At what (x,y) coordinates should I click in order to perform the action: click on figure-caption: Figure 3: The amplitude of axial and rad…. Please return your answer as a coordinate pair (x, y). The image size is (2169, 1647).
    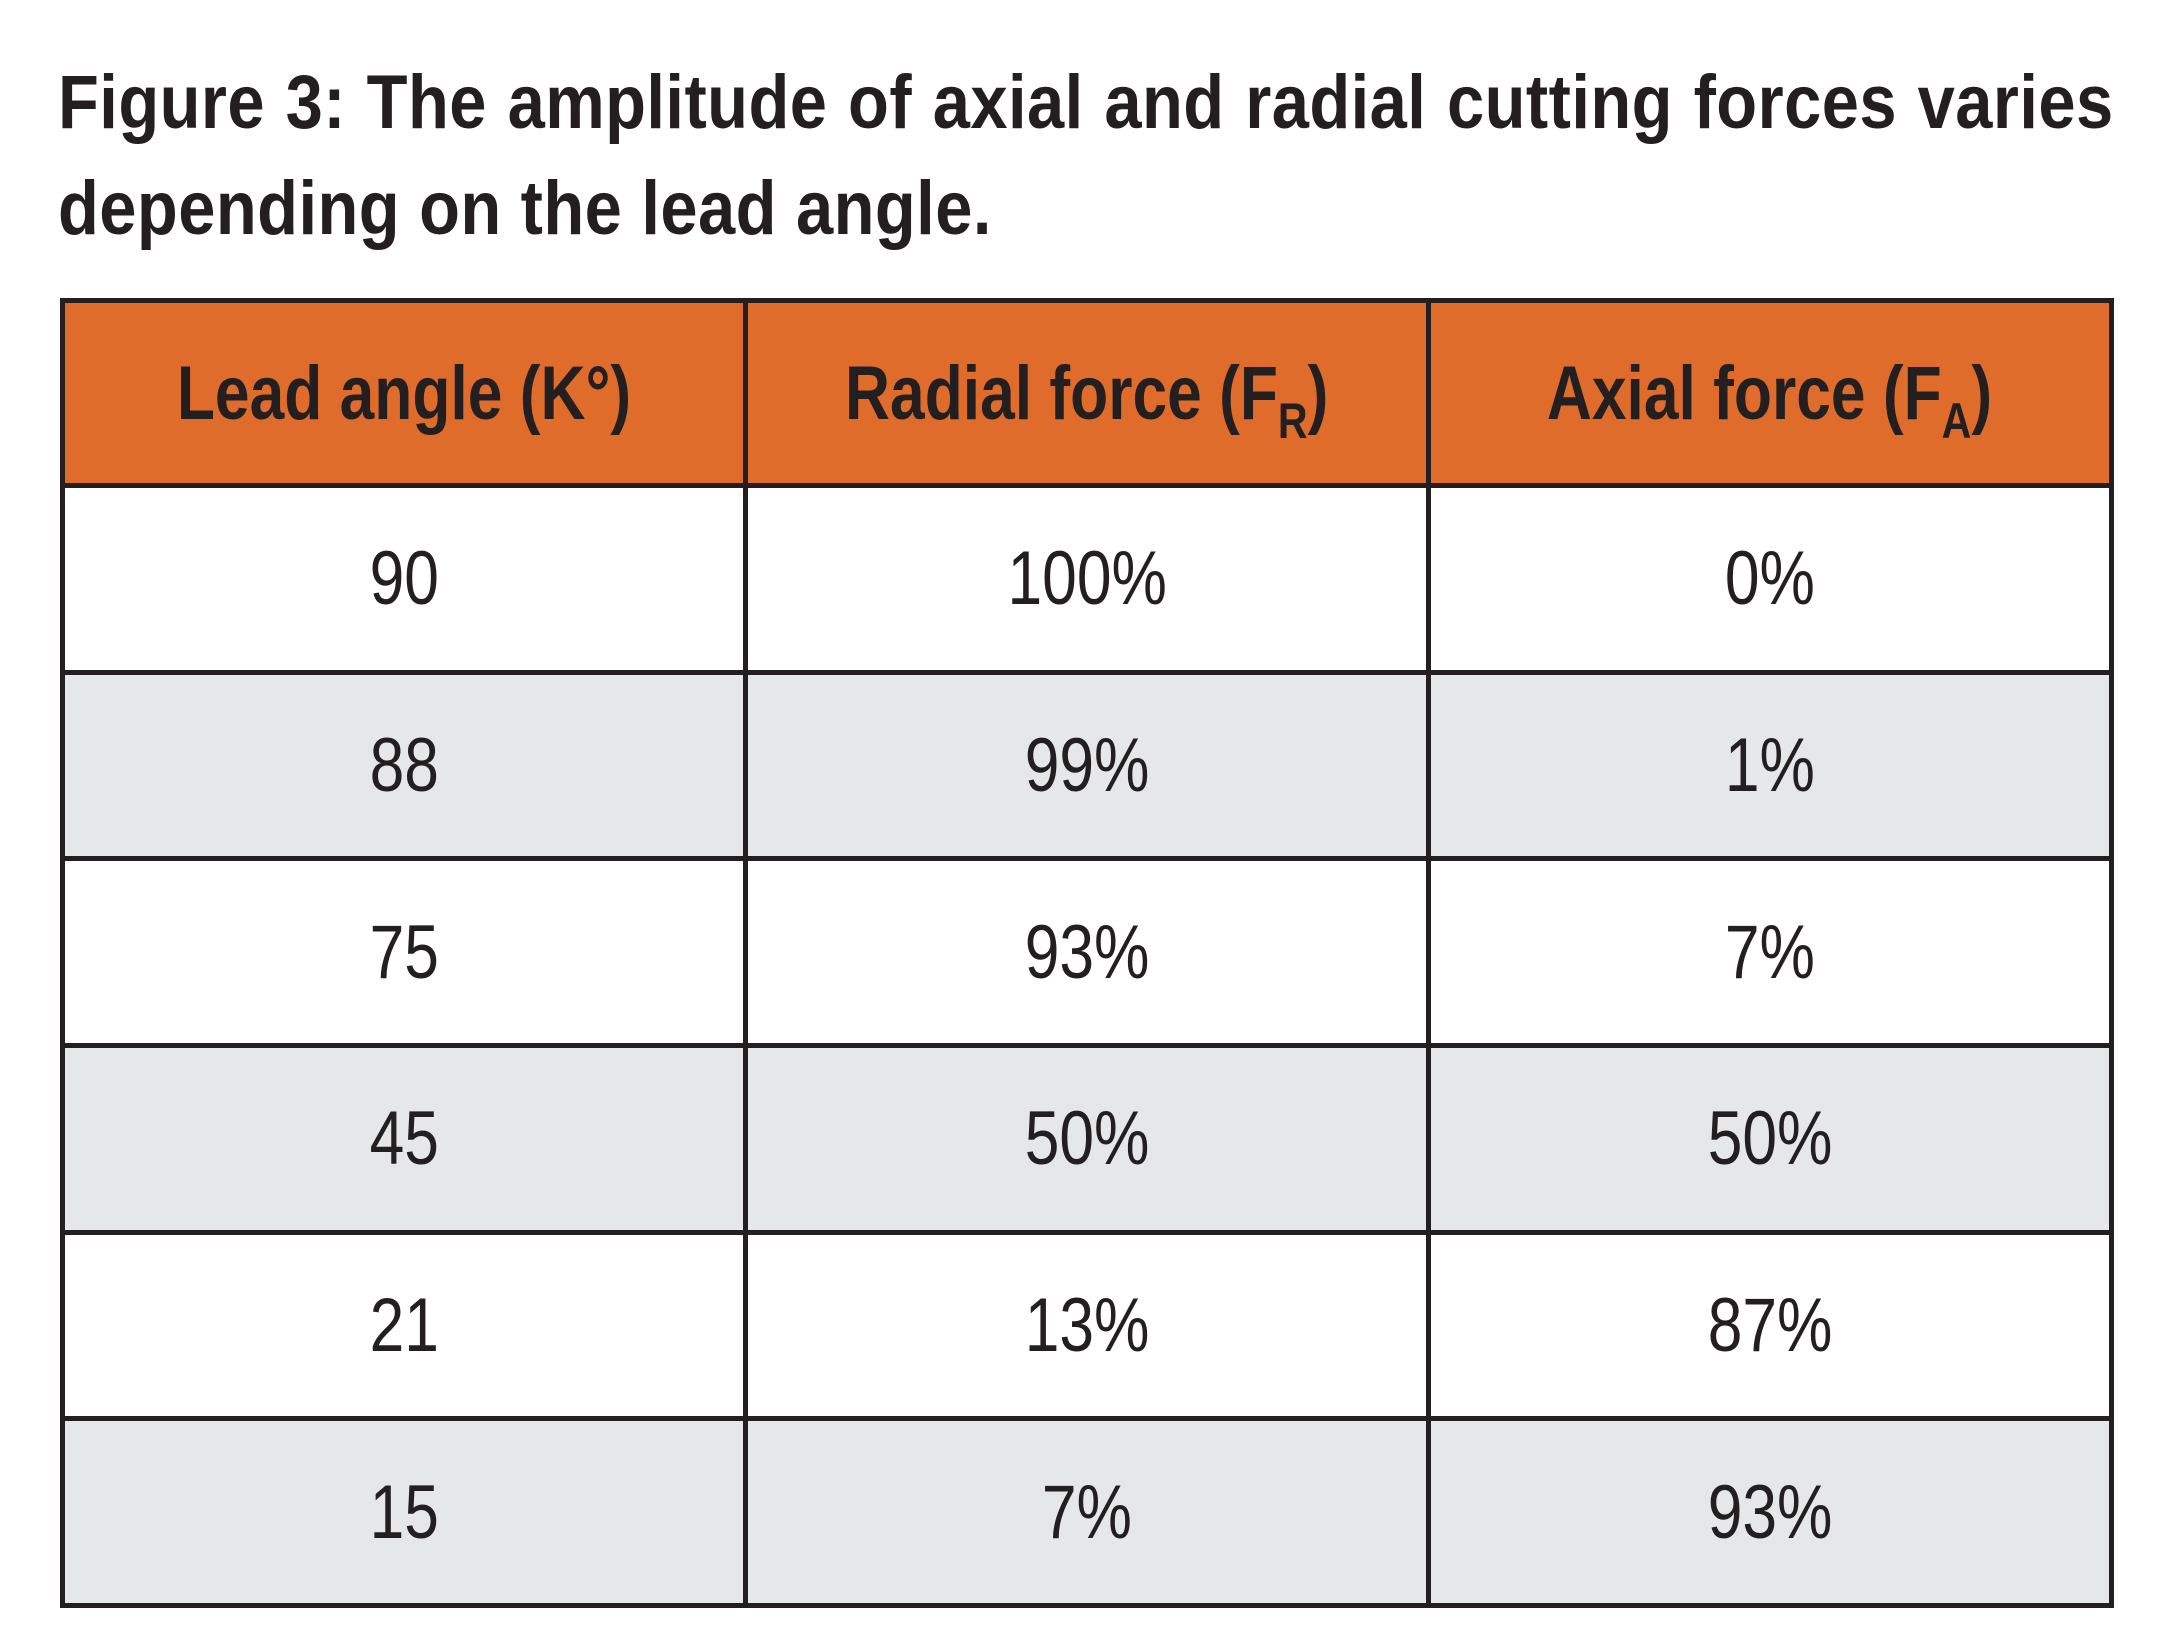
    Looking at the image, I should click on (1086, 155).